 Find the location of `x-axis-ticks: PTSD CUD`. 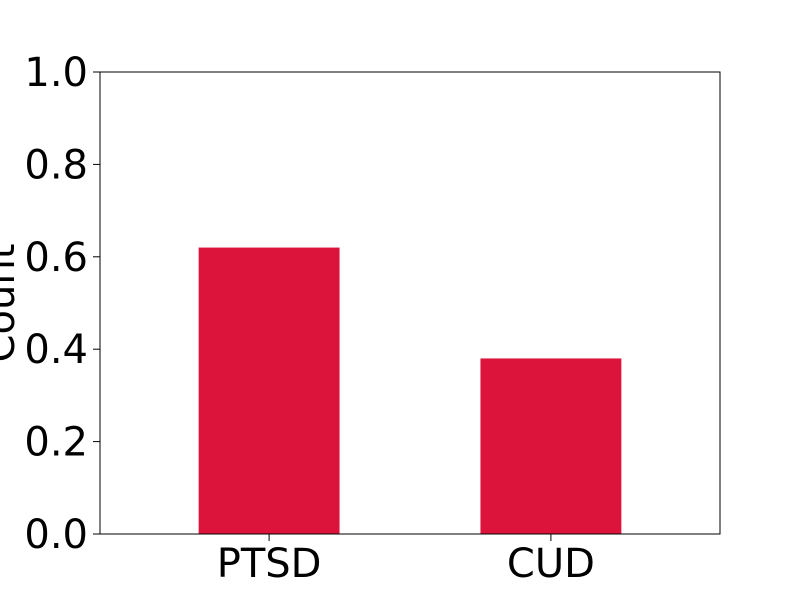

x-axis-ticks: PTSD CUD is located at coordinates (406, 560).